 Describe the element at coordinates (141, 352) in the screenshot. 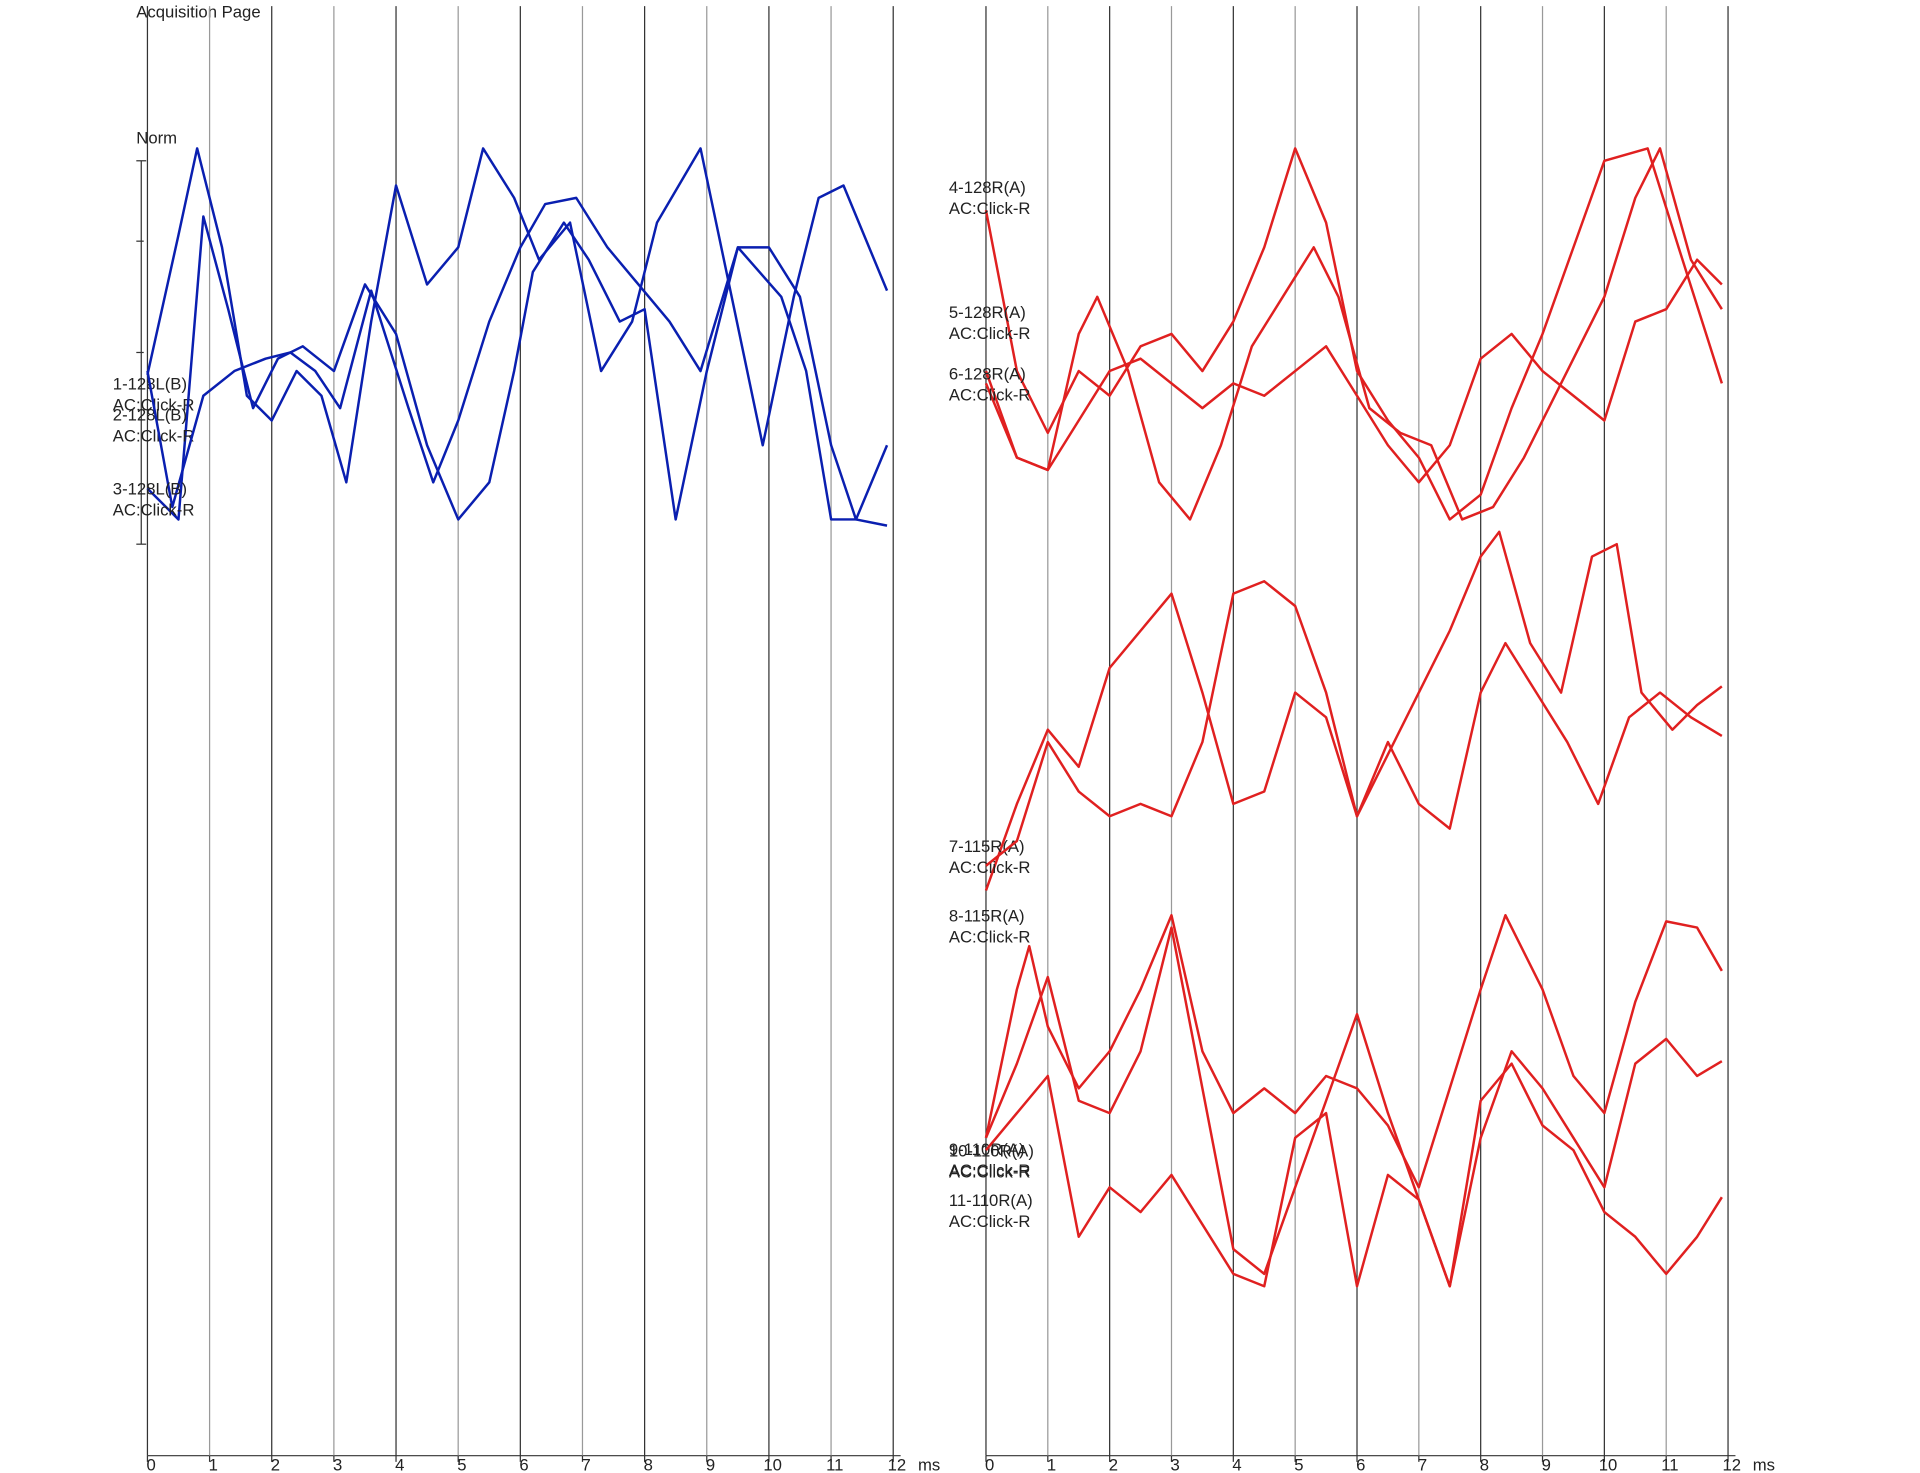

I see `norm-scale-bar` at that location.